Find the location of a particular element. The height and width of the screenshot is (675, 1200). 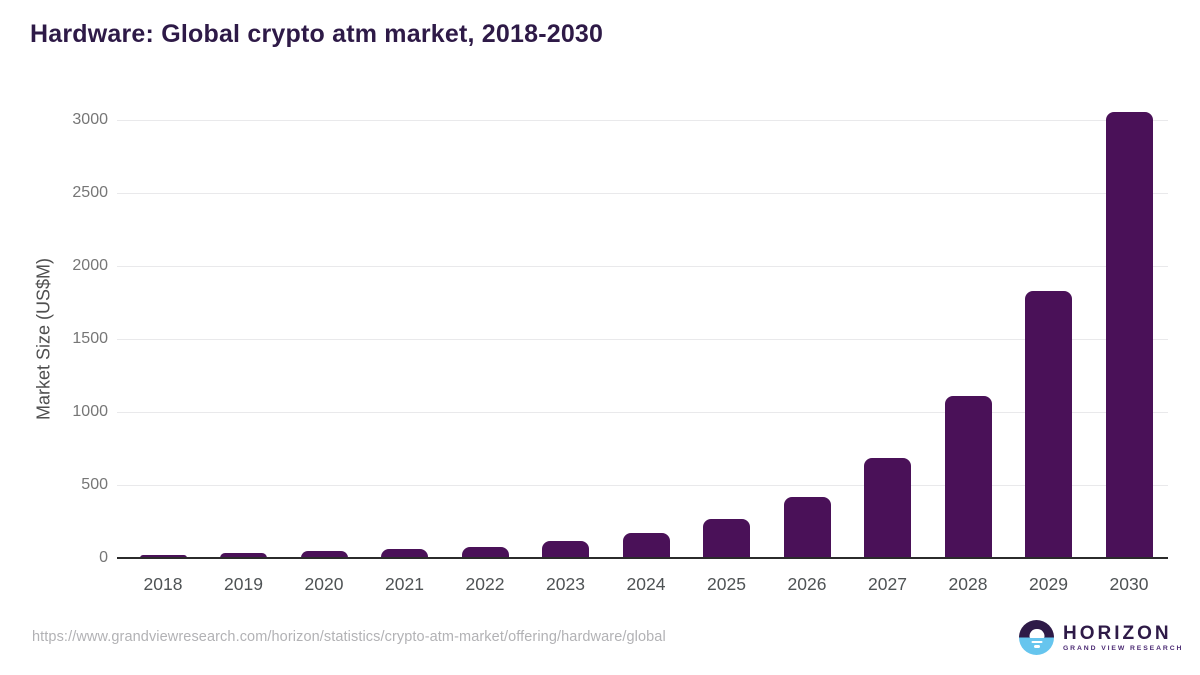

x-tick-label: 2024 is located at coordinates (646, 584).